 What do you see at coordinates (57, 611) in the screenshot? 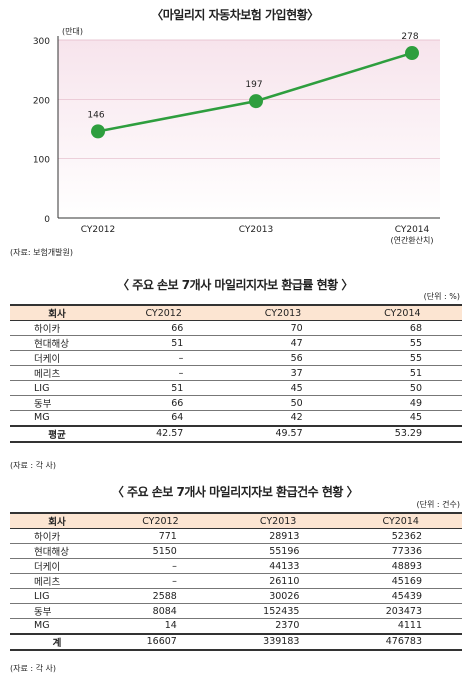
I see `table2-cell: 동부` at bounding box center [57, 611].